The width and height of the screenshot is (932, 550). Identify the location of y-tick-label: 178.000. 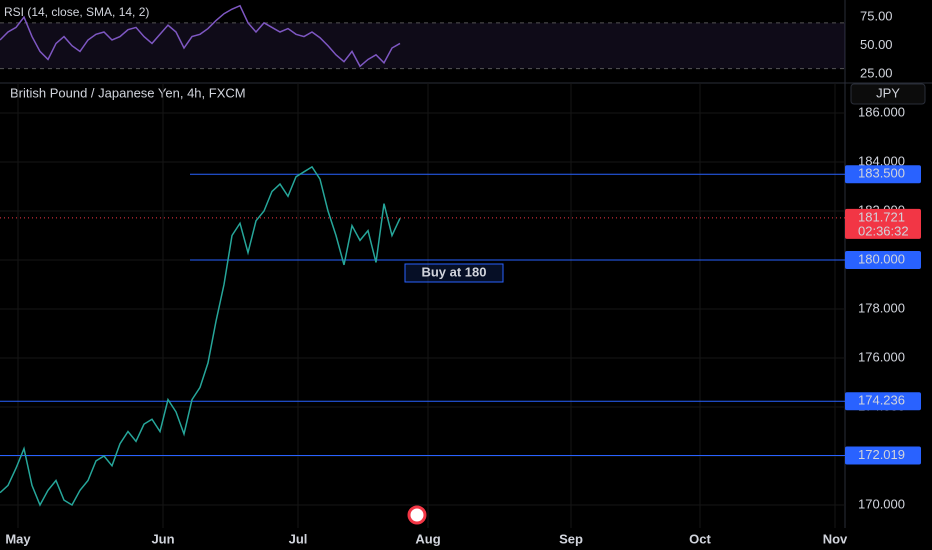
(881, 307).